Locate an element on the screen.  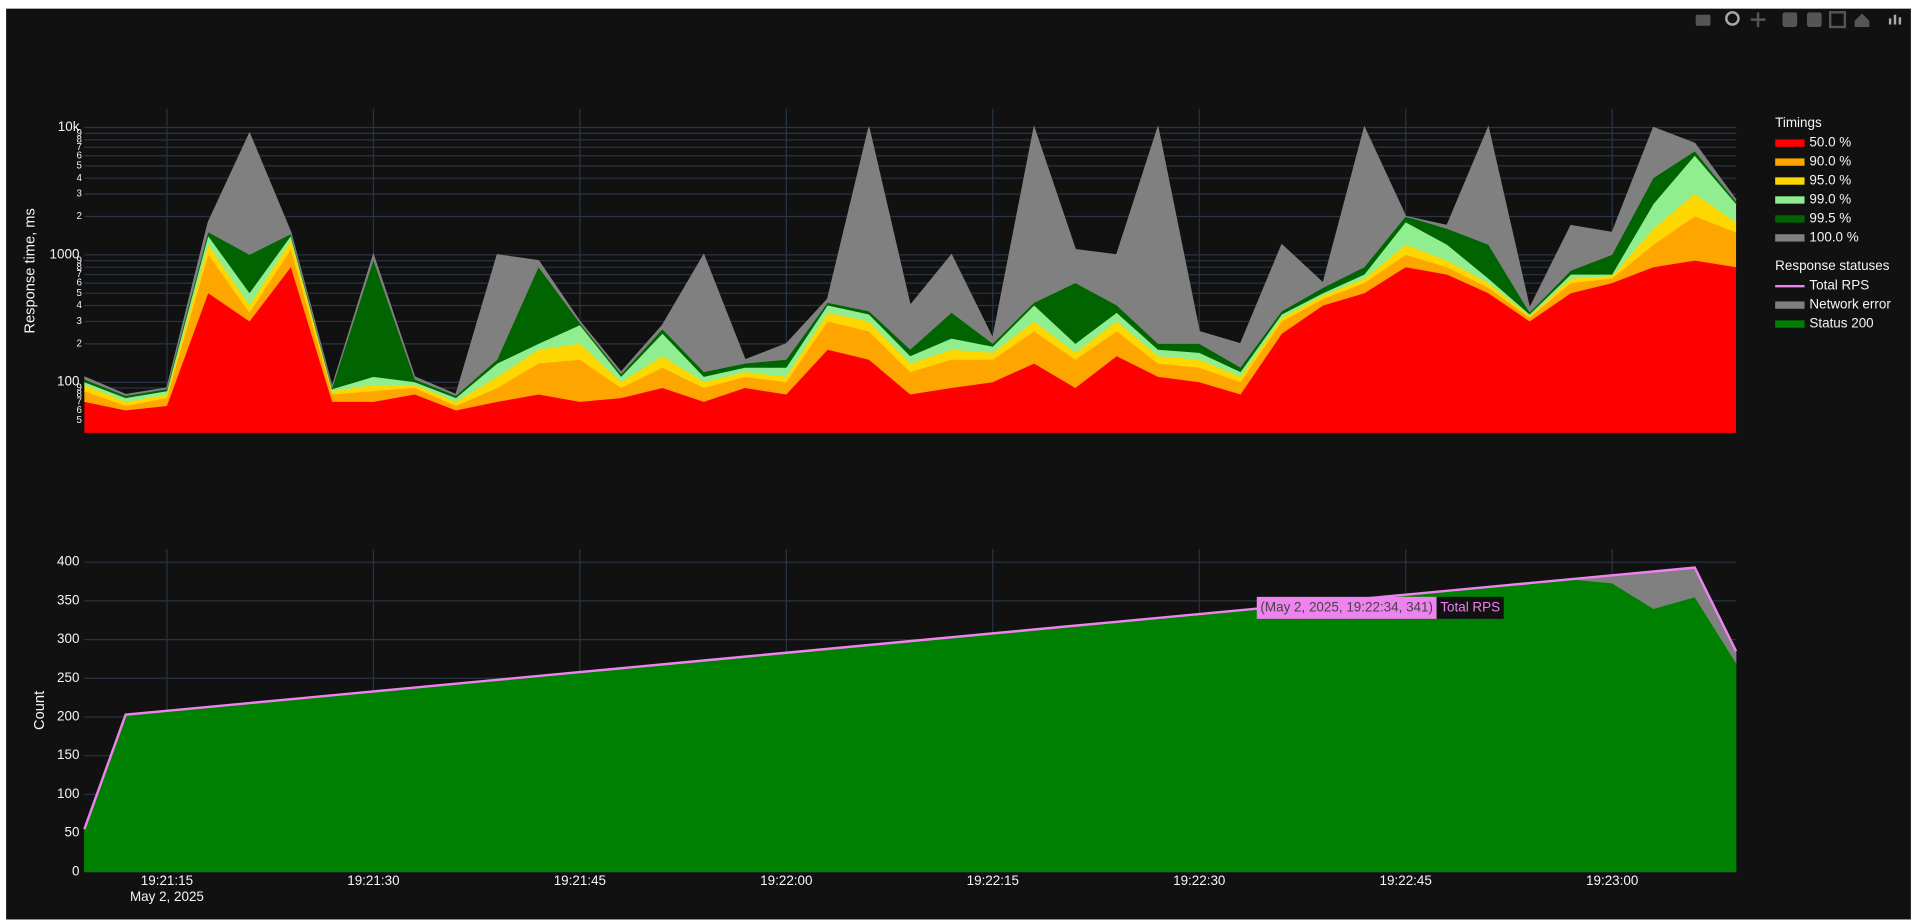
x-sub-label: May 2, 2025 is located at coordinates (167, 896).